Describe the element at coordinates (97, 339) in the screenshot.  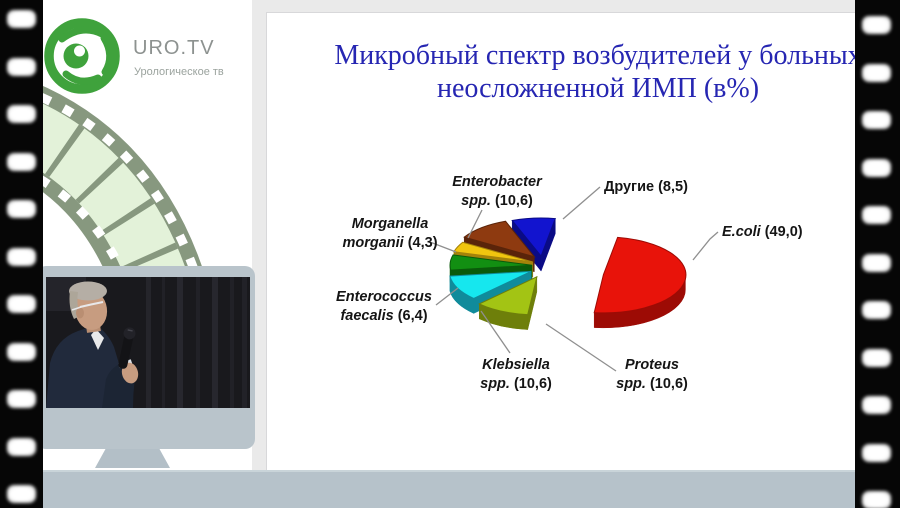
I see `shirt` at that location.